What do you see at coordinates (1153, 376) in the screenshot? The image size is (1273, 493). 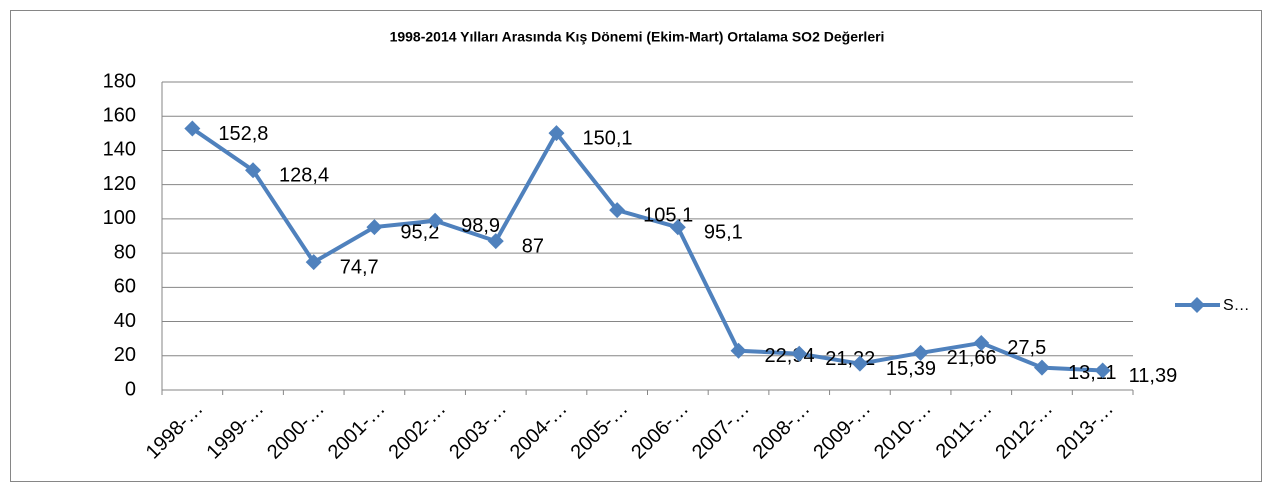 I see `data-label: 11,39` at bounding box center [1153, 376].